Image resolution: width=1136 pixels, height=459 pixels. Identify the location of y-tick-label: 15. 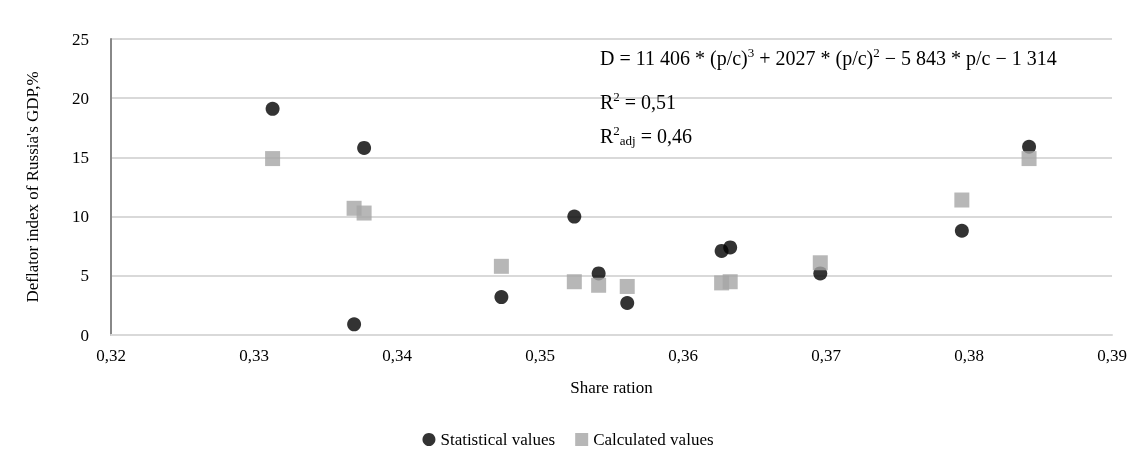
(80, 157).